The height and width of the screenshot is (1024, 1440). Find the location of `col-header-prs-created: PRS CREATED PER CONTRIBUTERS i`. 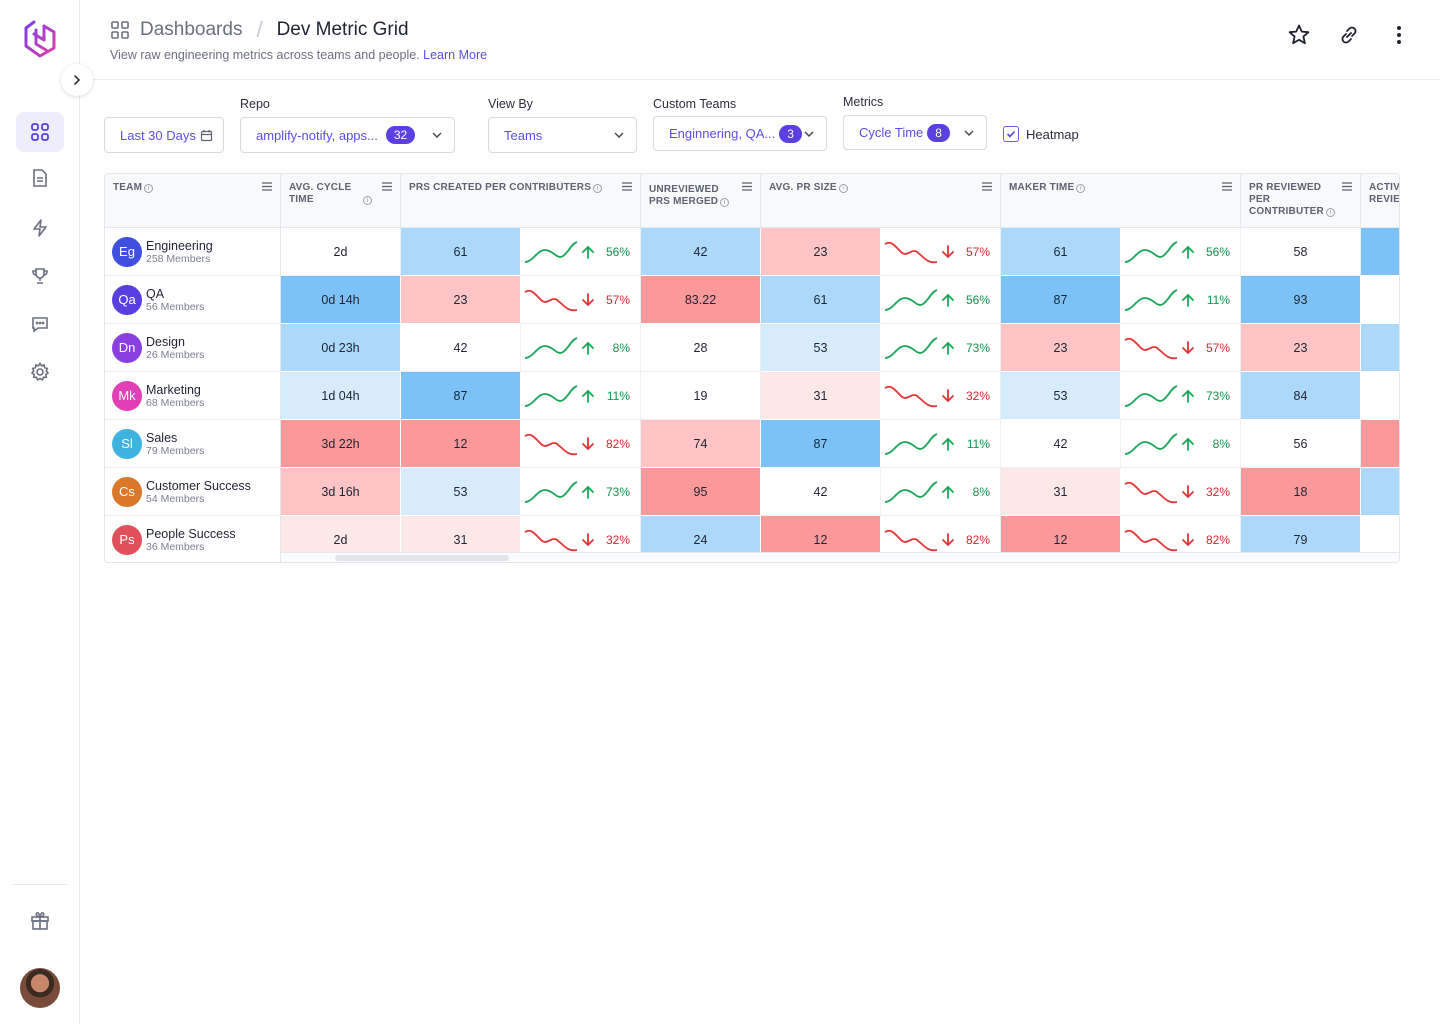

col-header-prs-created: PRS CREATED PER CONTRIBUTERS i is located at coordinates (521, 201).